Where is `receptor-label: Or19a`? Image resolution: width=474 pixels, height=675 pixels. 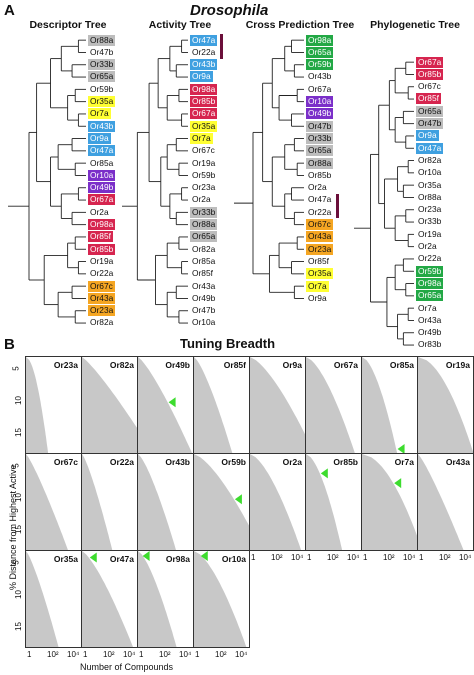
receptor-label: Or19a is located at coordinates (457, 365).